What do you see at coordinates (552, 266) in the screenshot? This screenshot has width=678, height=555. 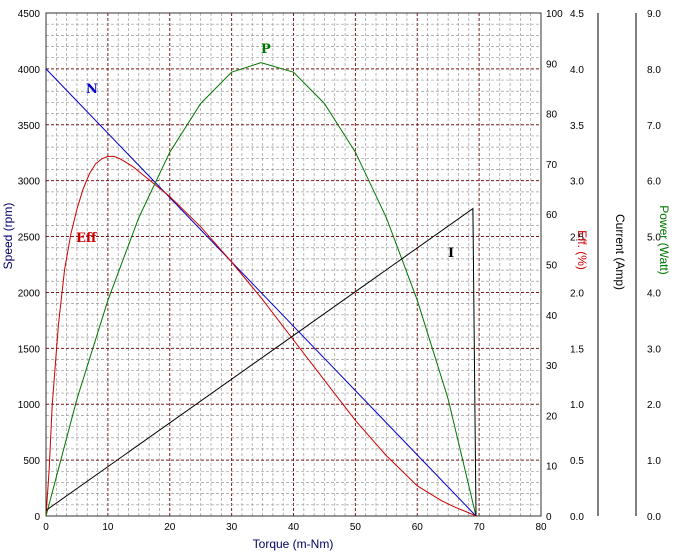 I see `efficiency-tick-label: 50` at bounding box center [552, 266].